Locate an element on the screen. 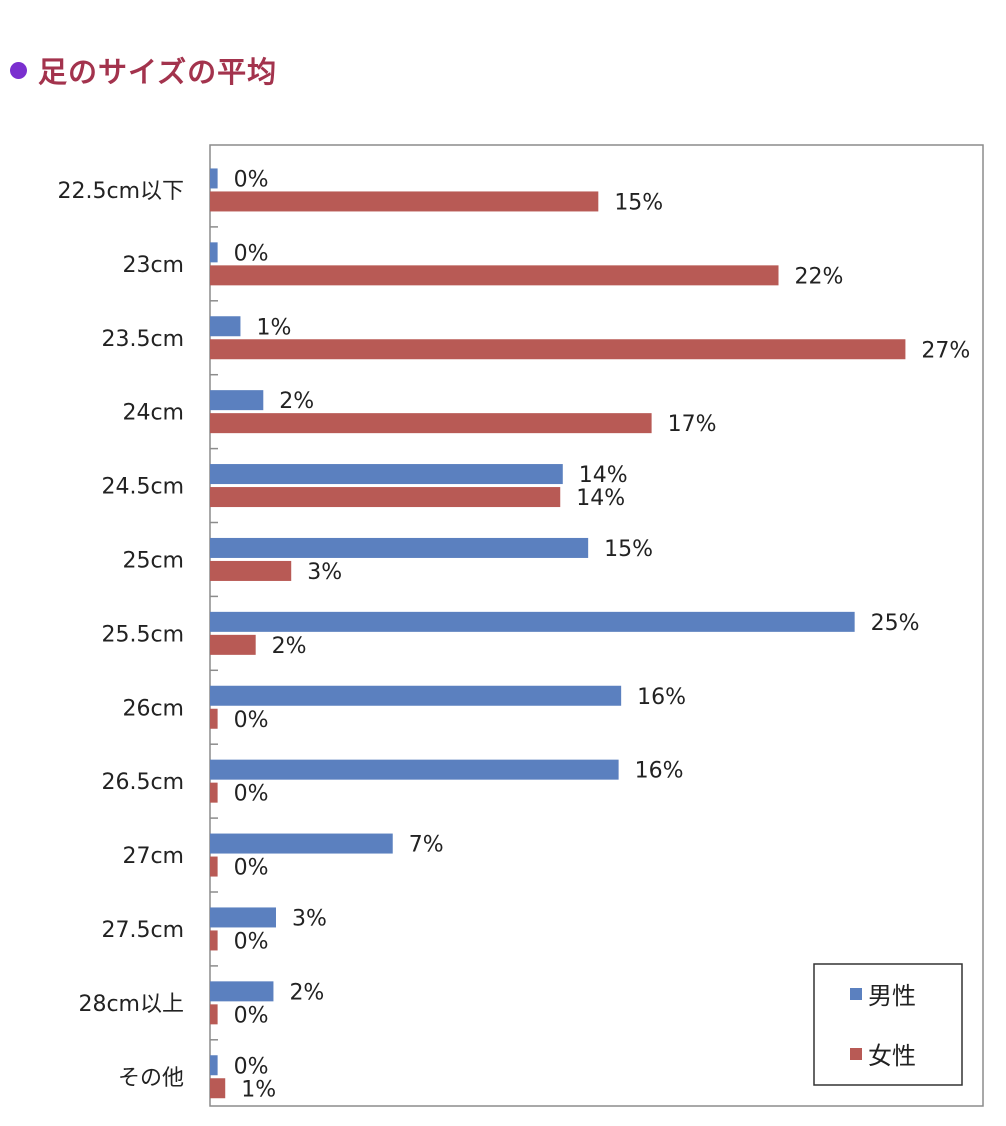  data-label: 27% is located at coordinates (945, 350).